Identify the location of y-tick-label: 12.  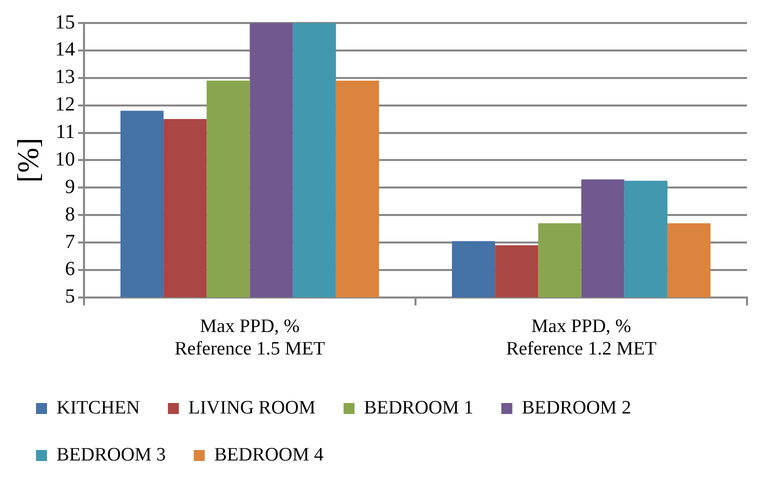
(65, 105).